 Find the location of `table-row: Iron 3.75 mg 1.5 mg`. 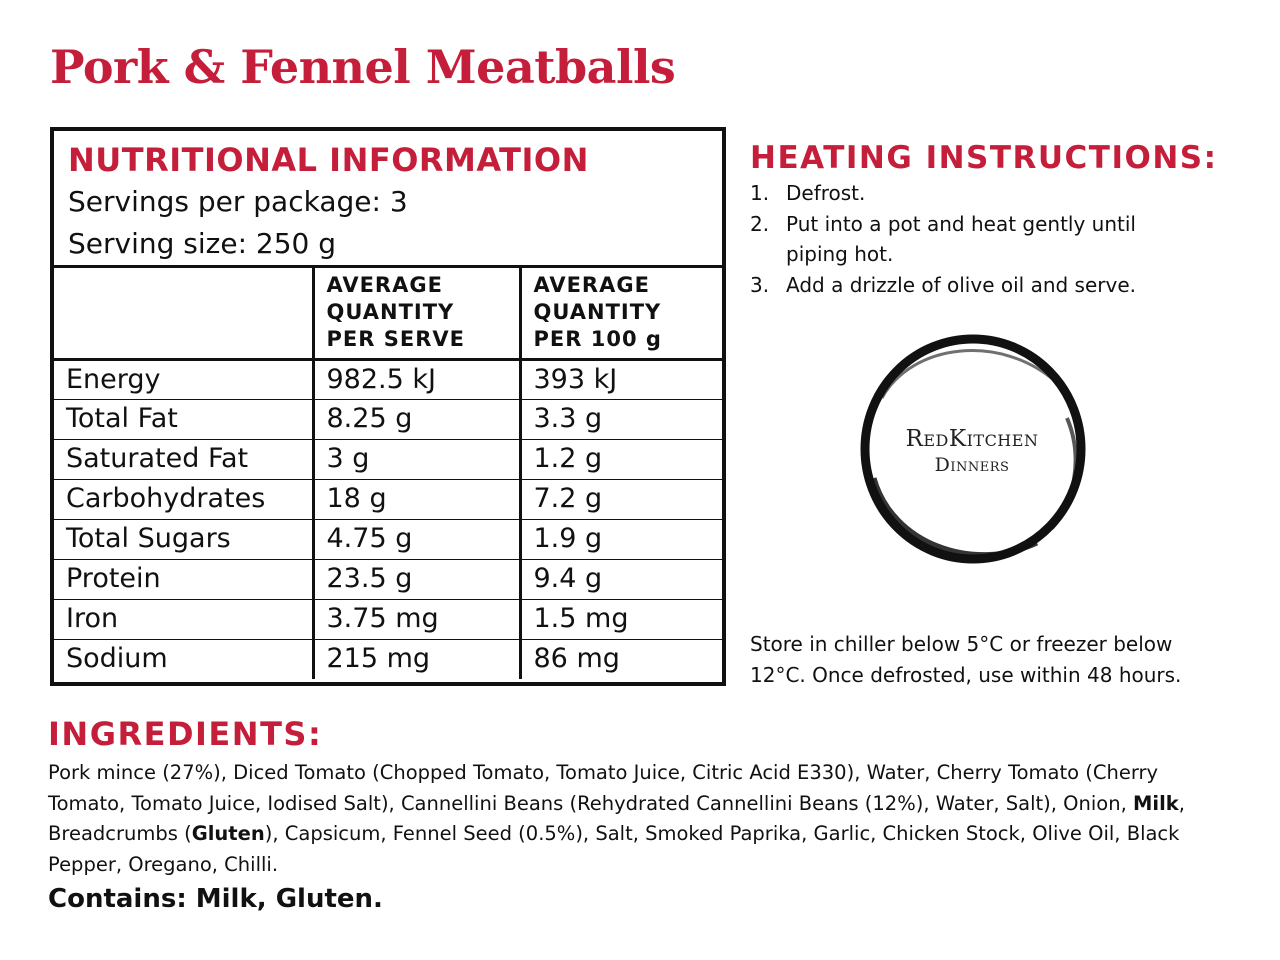

table-row: Iron 3.75 mg 1.5 mg is located at coordinates (388, 619).